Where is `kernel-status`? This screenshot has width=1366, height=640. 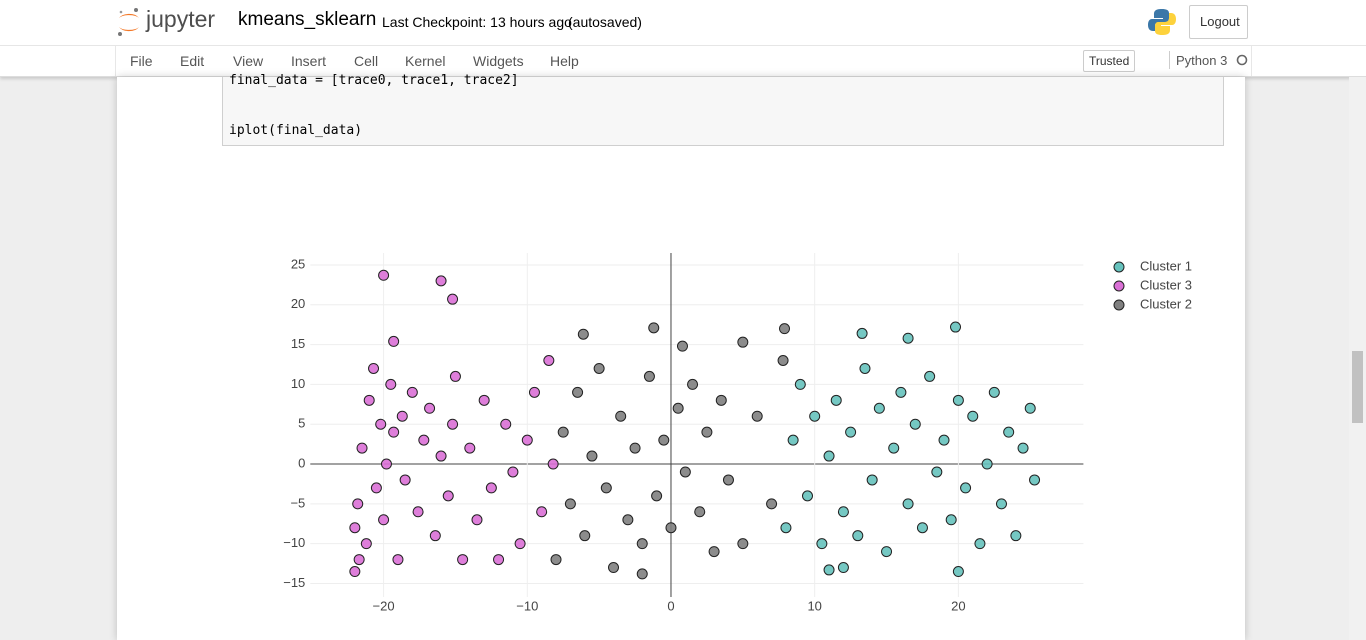
kernel-status is located at coordinates (1242, 60).